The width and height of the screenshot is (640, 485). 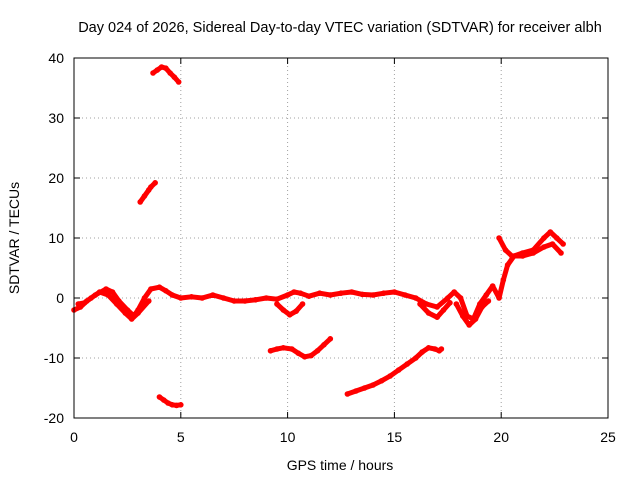 I want to click on series-dip-18h, so click(x=472, y=313).